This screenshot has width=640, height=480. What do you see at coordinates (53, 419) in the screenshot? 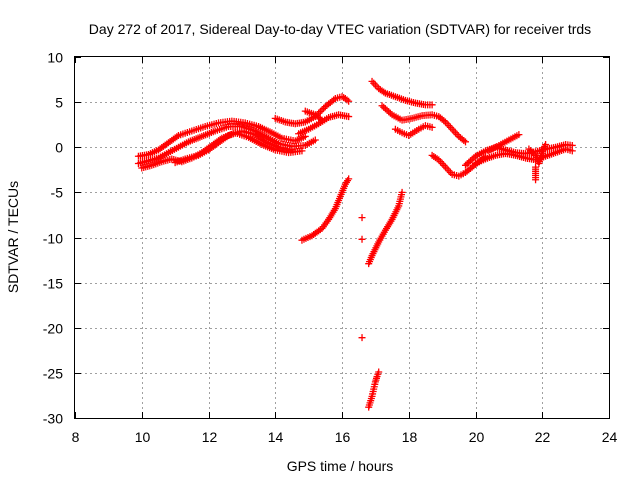
I see `y-tick-label: -30` at bounding box center [53, 419].